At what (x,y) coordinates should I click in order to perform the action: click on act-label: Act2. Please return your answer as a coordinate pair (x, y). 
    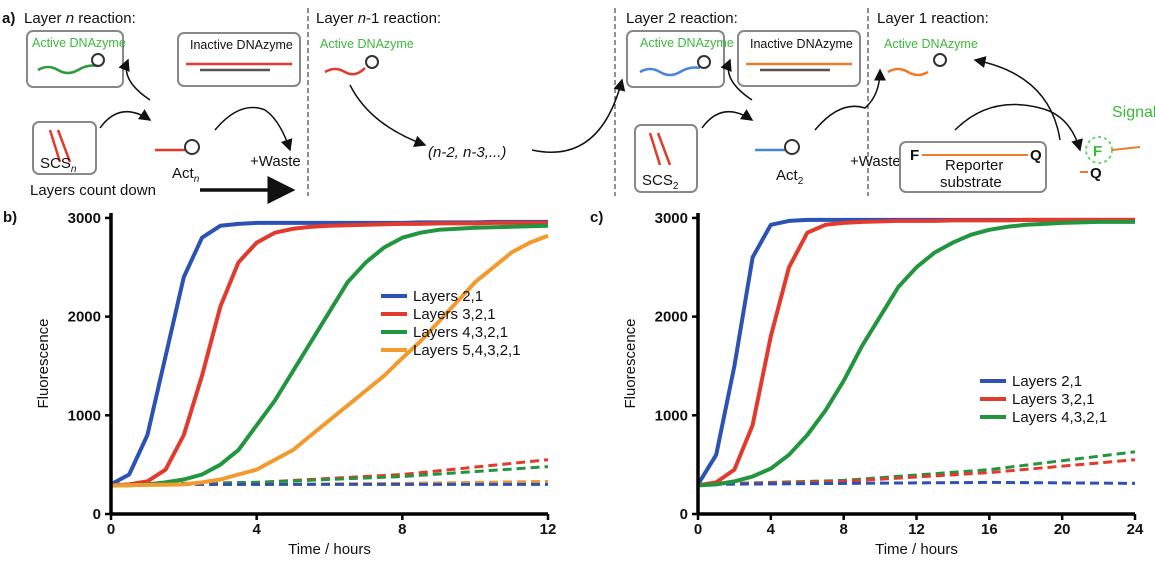
    Looking at the image, I should click on (790, 177).